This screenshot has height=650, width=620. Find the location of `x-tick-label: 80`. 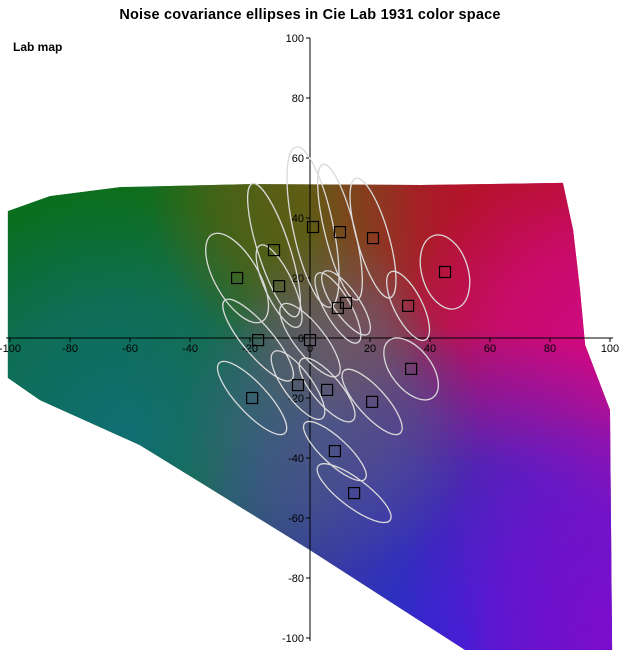

x-tick-label: 80 is located at coordinates (550, 349).